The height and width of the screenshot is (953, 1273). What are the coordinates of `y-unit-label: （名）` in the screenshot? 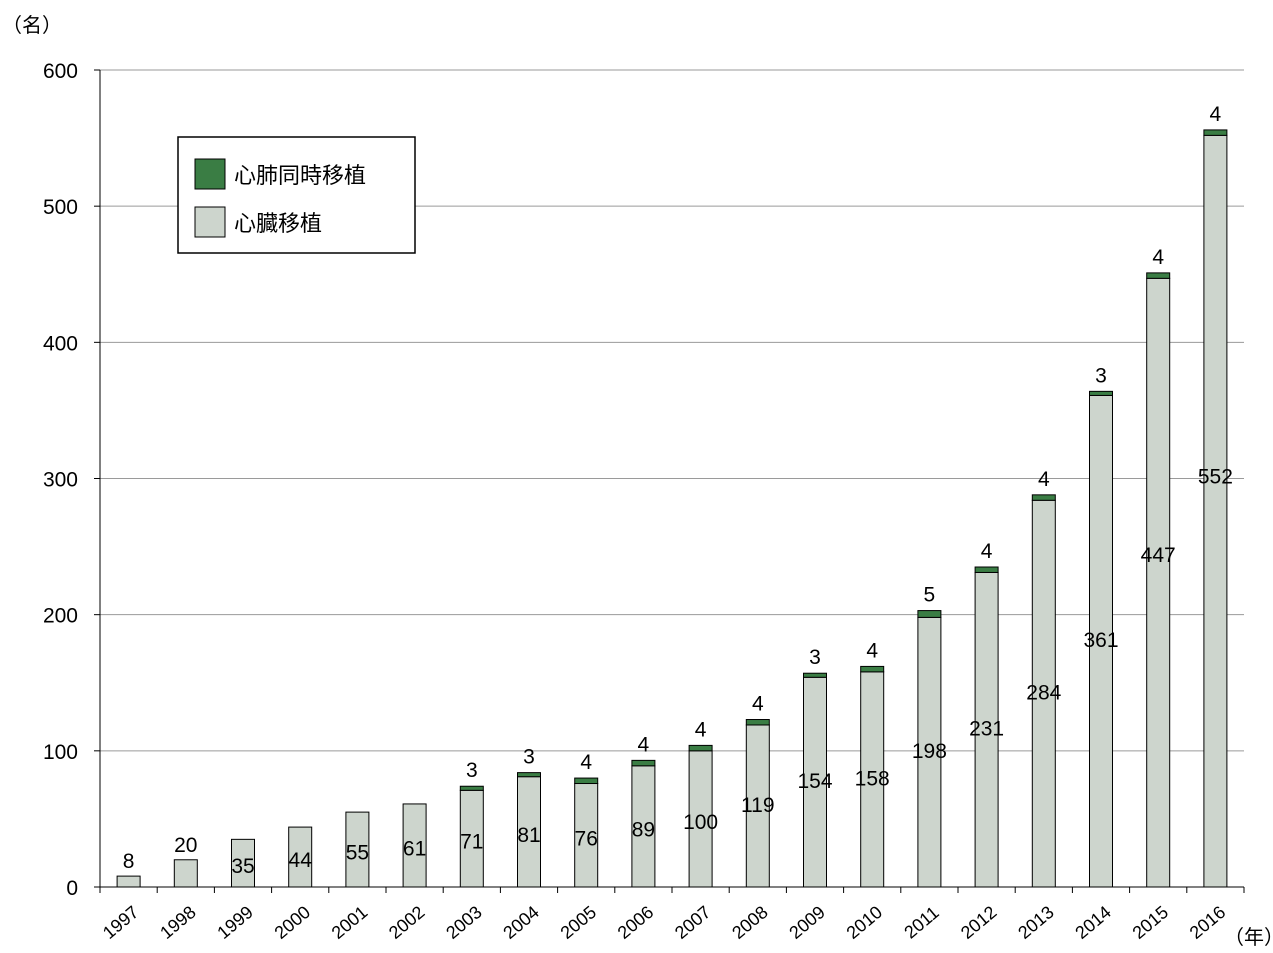 It's located at (32, 25).